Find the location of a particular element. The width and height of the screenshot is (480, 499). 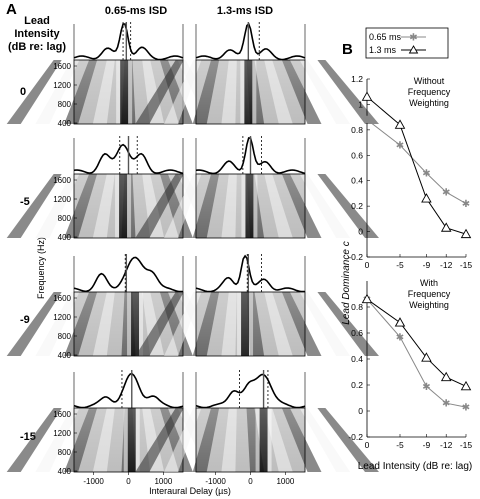

y-tick-label: 1 is located at coordinates (360, 104).